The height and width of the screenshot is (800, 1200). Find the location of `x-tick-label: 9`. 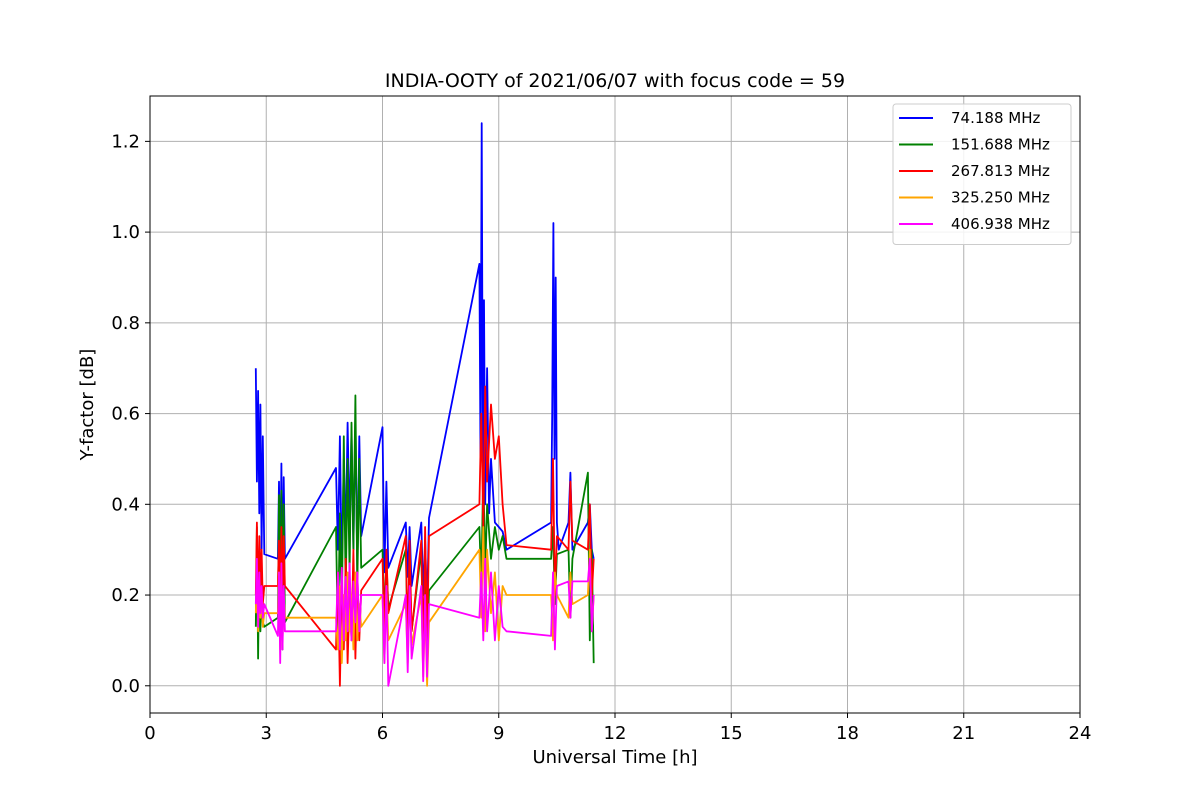

x-tick-label: 9 is located at coordinates (498, 733).